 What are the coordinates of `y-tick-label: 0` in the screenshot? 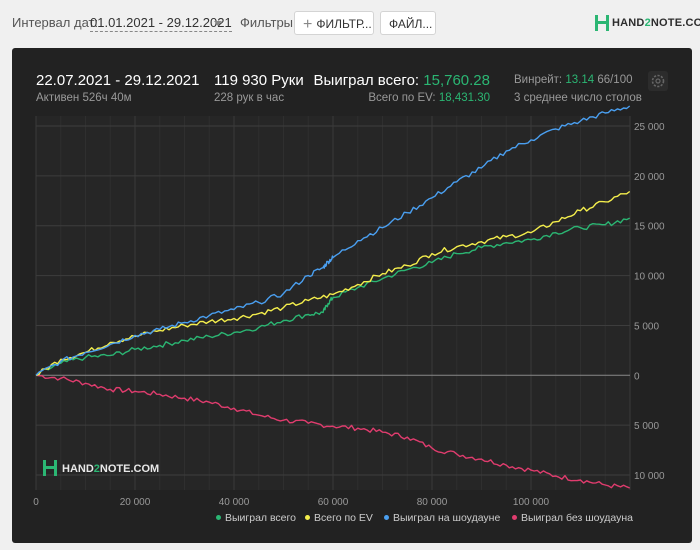 It's located at (637, 376).